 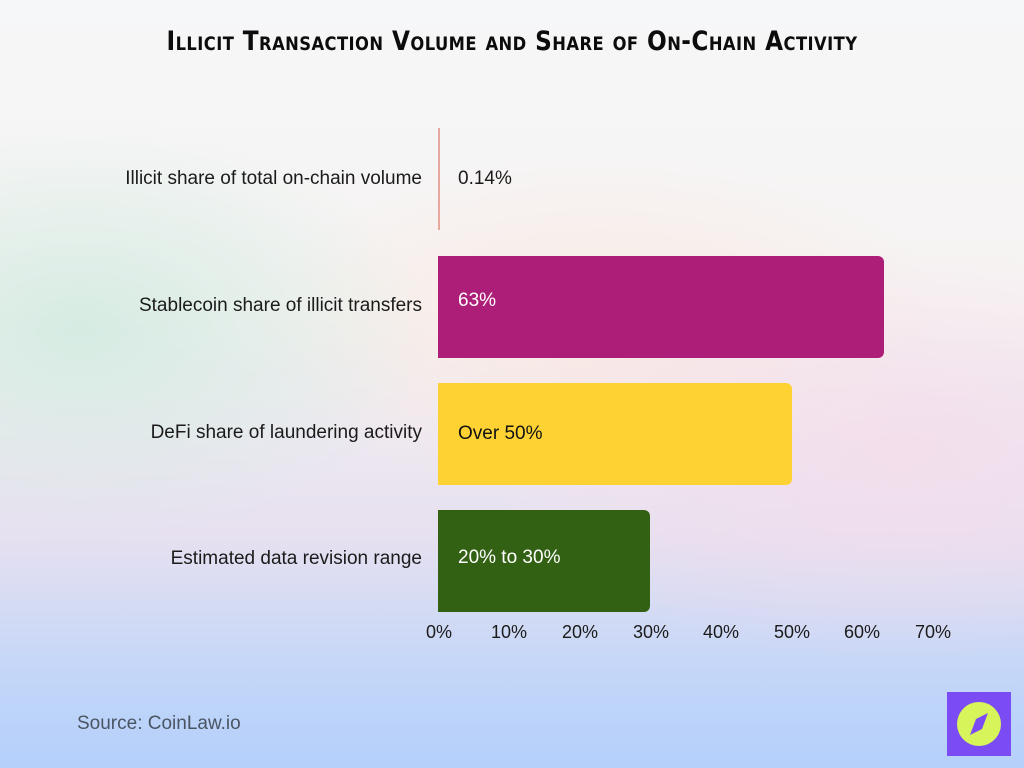 I want to click on category-label: Illicit share of total on-chain volume, so click(x=273, y=178).